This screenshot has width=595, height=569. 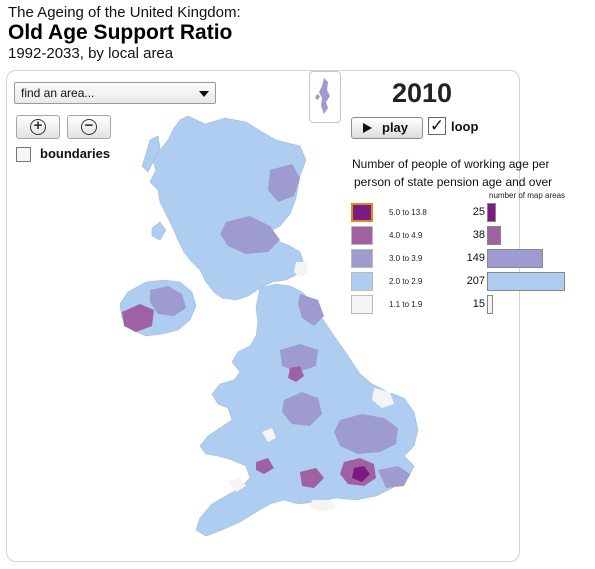 I want to click on boundaries-checkbox, so click(x=23, y=154).